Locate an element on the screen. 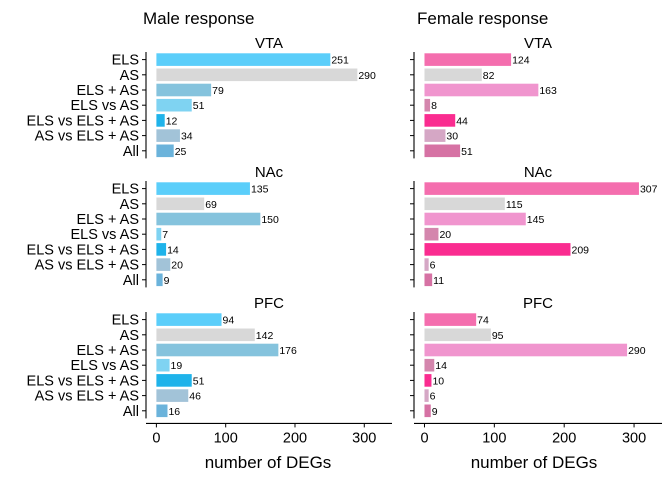  female-nac-value-label: 6 is located at coordinates (433, 266).